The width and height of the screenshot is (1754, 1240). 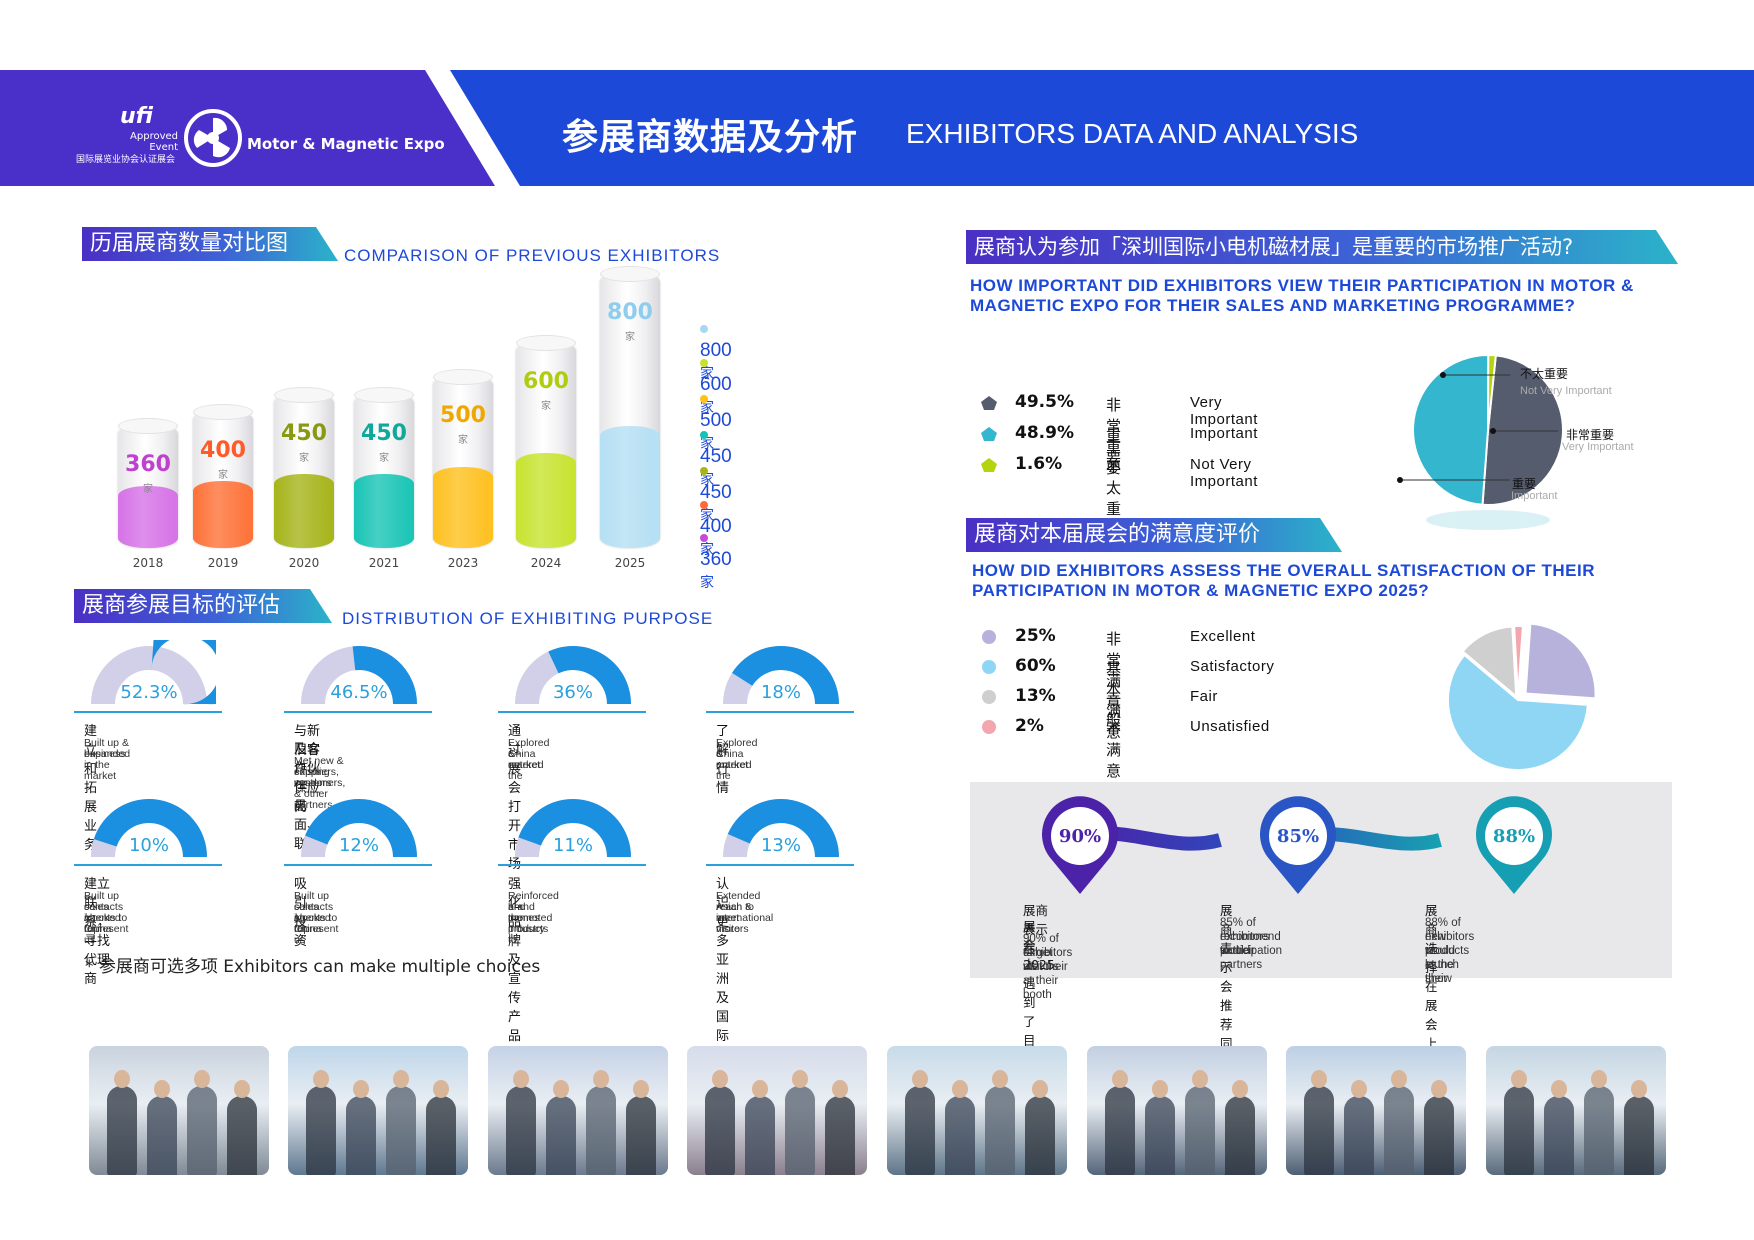 I want to click on highlight-cn: 展商表示在2025, so click(x=1039, y=937).